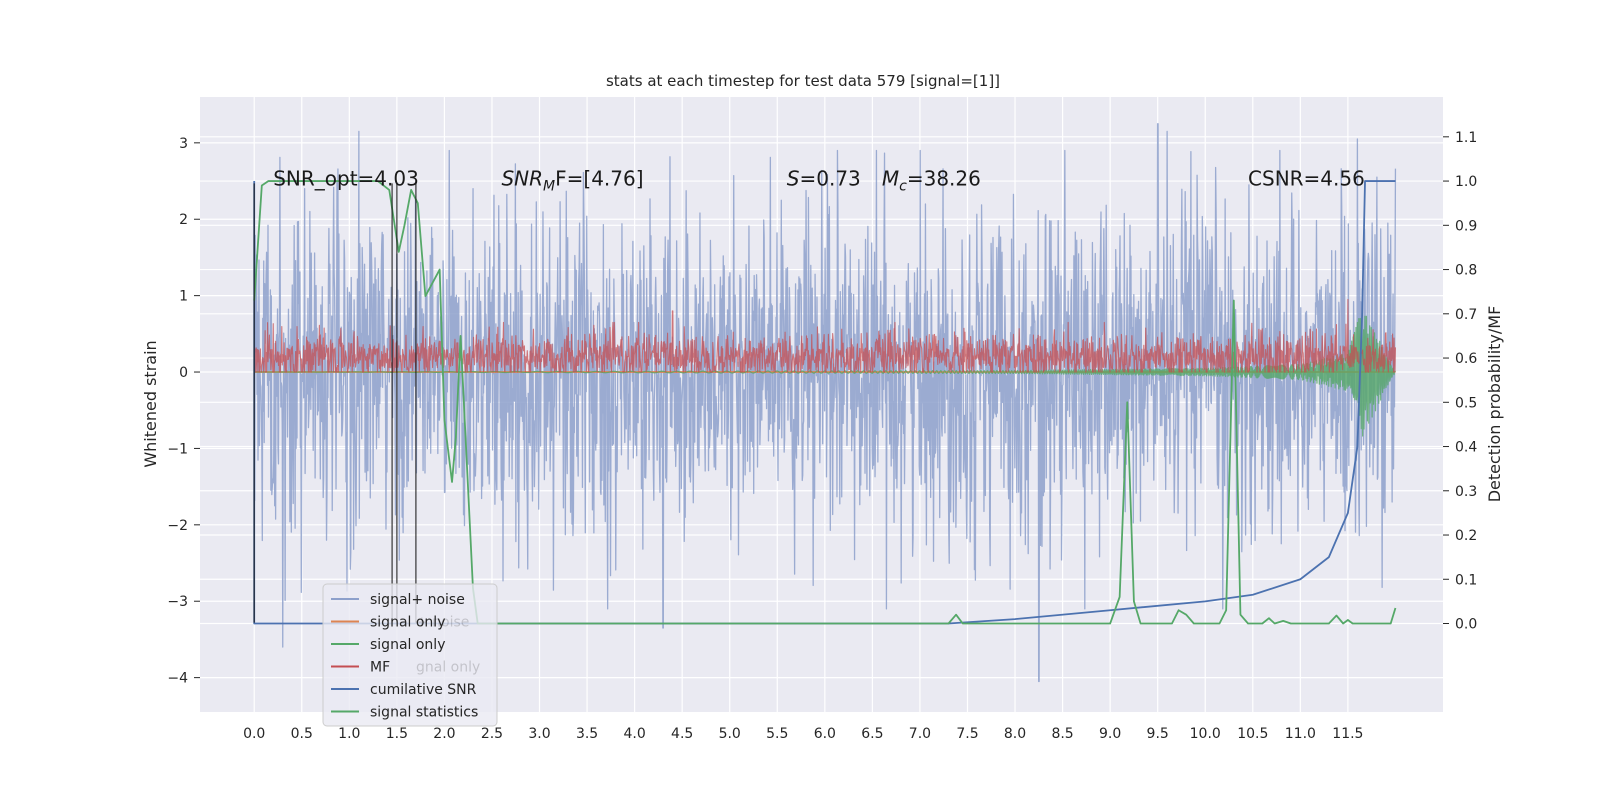  What do you see at coordinates (1110, 734) in the screenshot?
I see `x-tick-label: 9.0` at bounding box center [1110, 734].